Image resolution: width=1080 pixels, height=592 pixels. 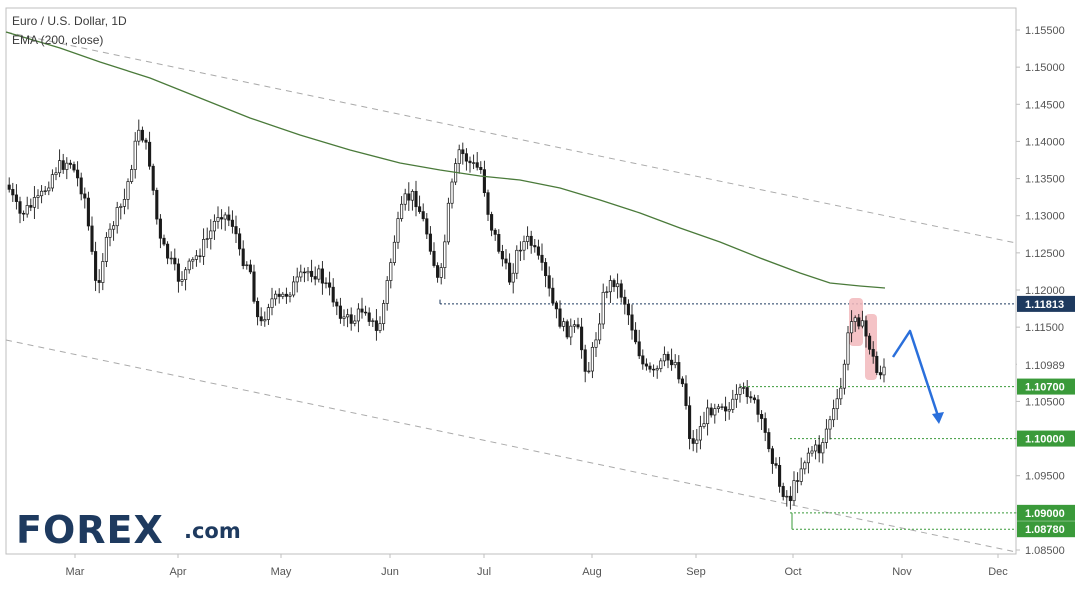 What do you see at coordinates (69, 21) in the screenshot?
I see `chart-title: Euro / U.S. Dollar, 1D` at bounding box center [69, 21].